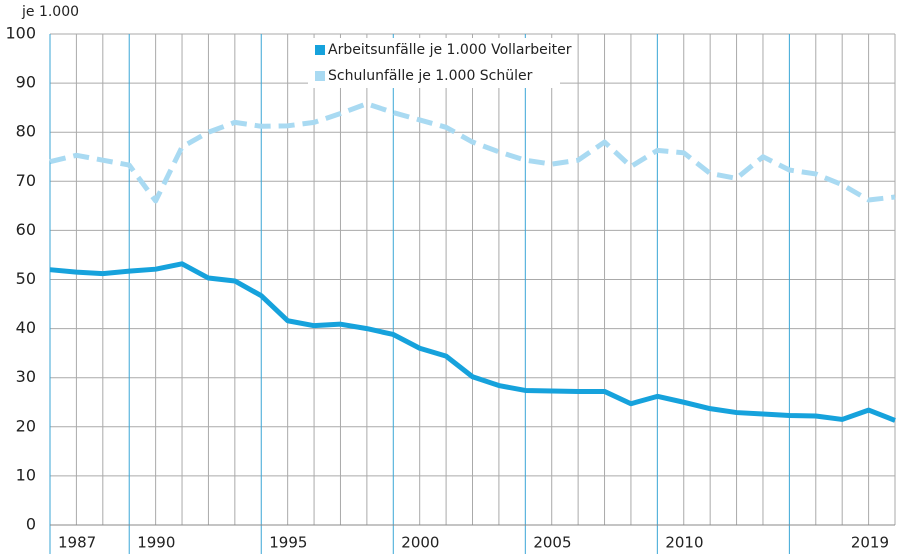 This screenshot has width=900, height=554. What do you see at coordinates (26, 327) in the screenshot?
I see `y-tick-label: 40` at bounding box center [26, 327].